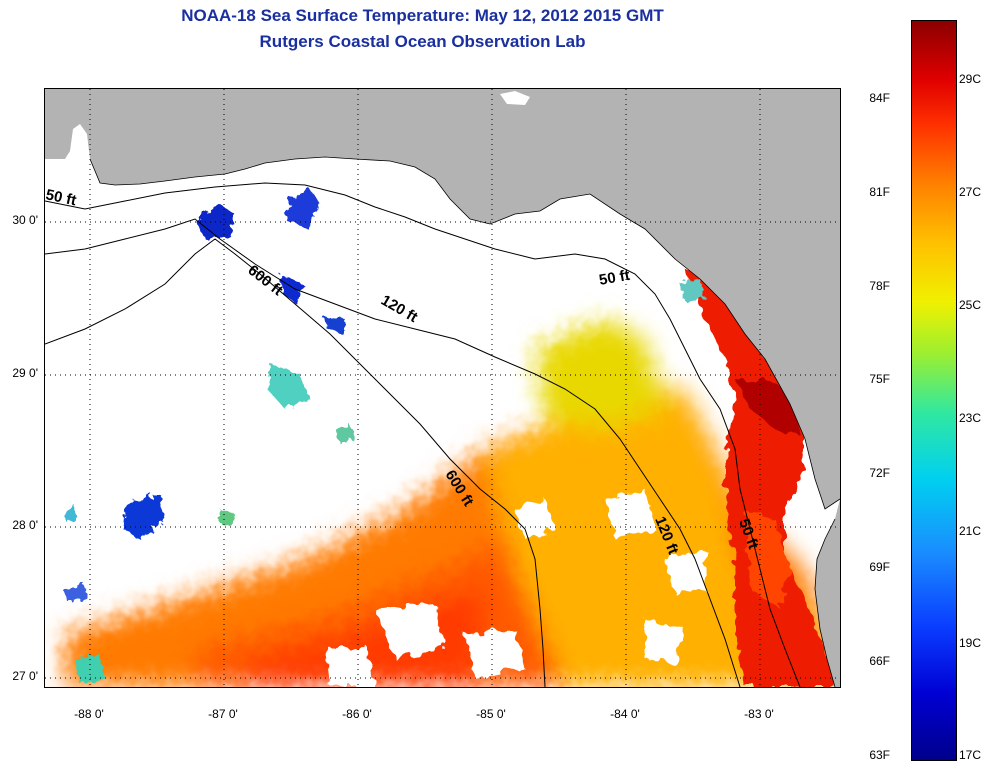 Image resolution: width=992 pixels, height=770 pixels. What do you see at coordinates (491, 714) in the screenshot?
I see `lon-label-85: -85 0'` at bounding box center [491, 714].